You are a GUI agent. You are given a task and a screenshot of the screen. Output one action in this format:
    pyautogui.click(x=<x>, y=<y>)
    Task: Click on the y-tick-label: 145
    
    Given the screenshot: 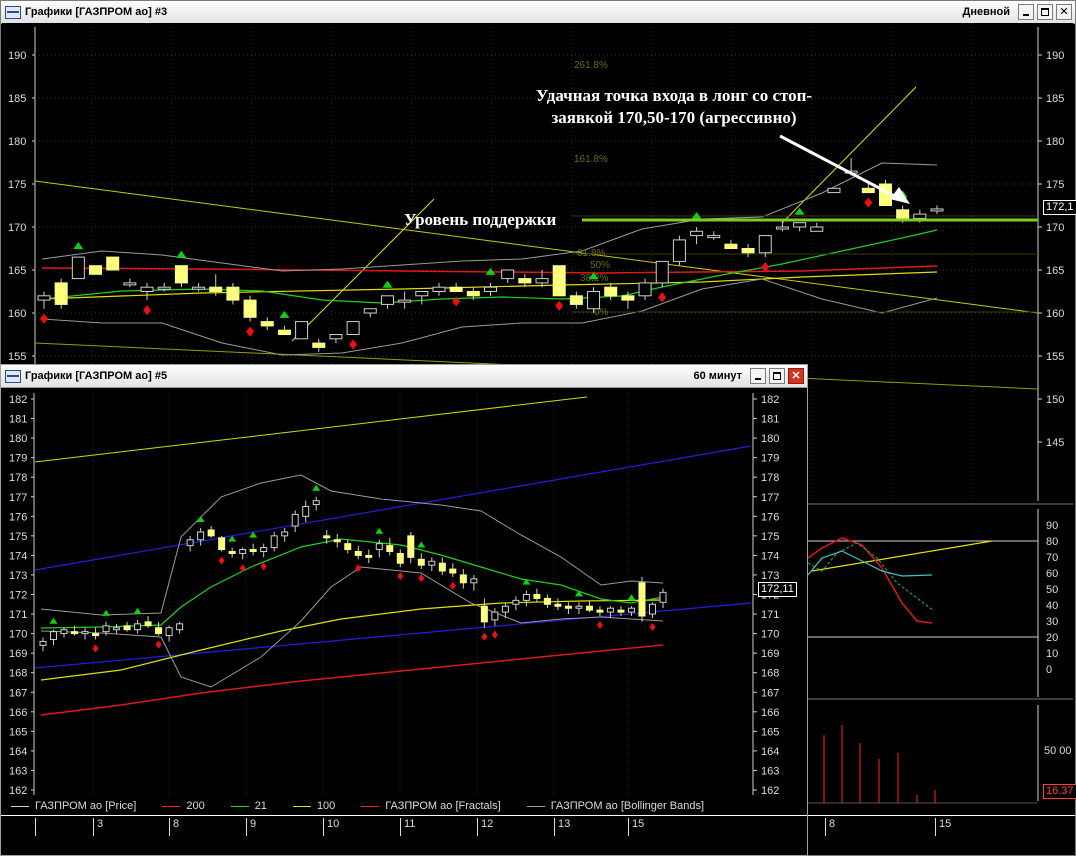 What is the action you would take?
    pyautogui.click(x=1055, y=443)
    